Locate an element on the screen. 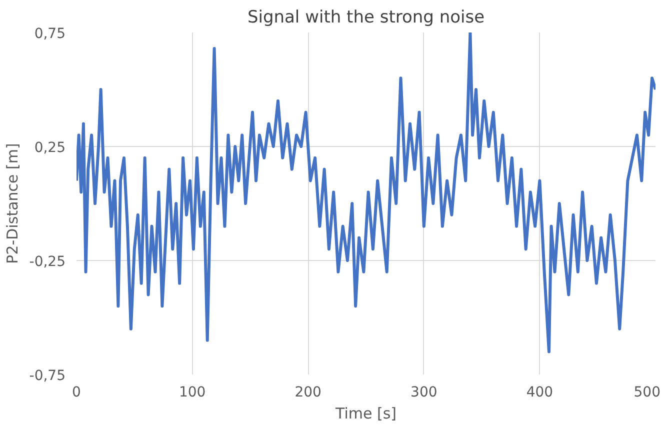 The width and height of the screenshot is (669, 432). x-tick-label: 100 is located at coordinates (192, 392).